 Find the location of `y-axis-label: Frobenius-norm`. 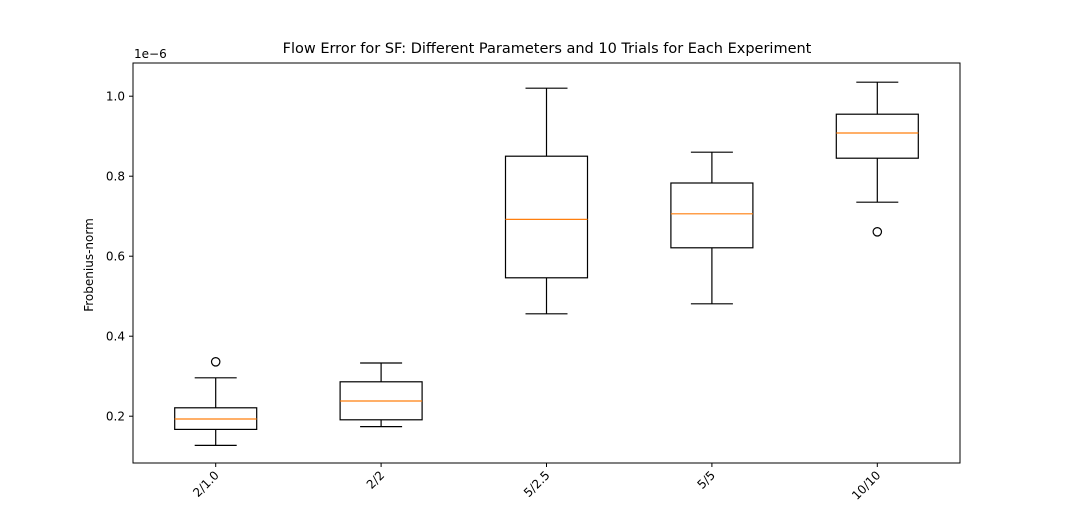

y-axis-label: Frobenius-norm is located at coordinates (89, 265).